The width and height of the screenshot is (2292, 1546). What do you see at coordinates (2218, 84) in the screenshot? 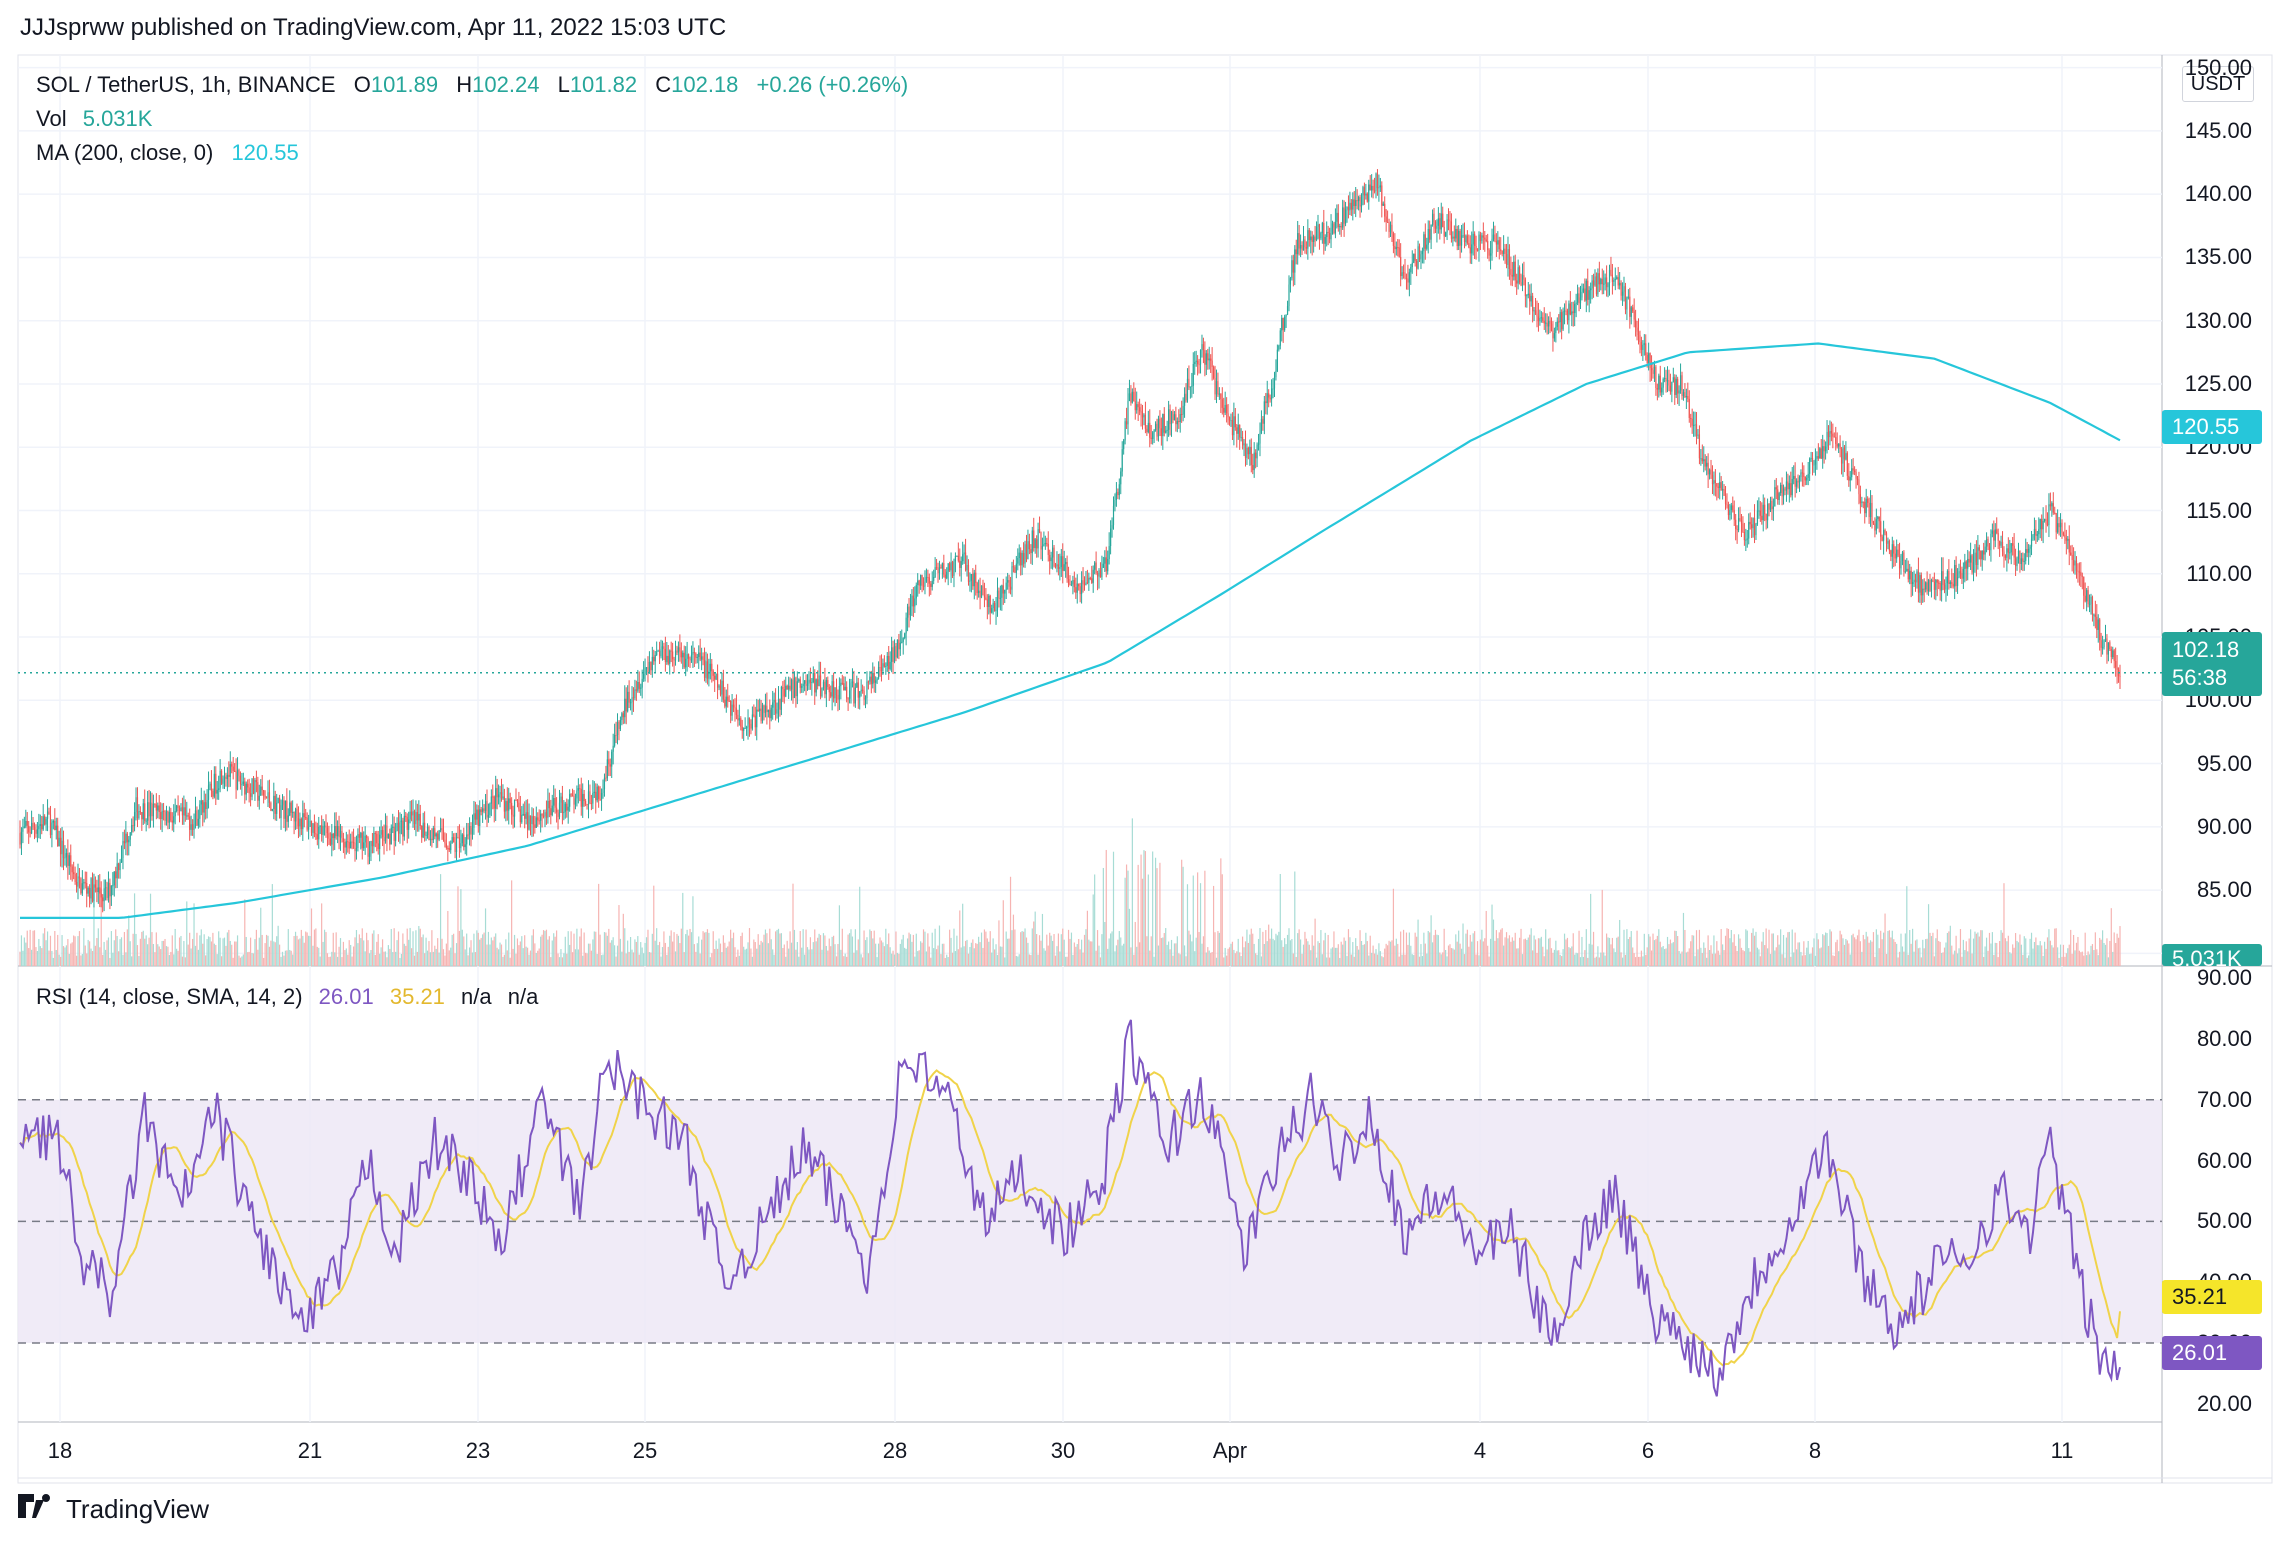
I see `currency-button: USDT` at bounding box center [2218, 84].